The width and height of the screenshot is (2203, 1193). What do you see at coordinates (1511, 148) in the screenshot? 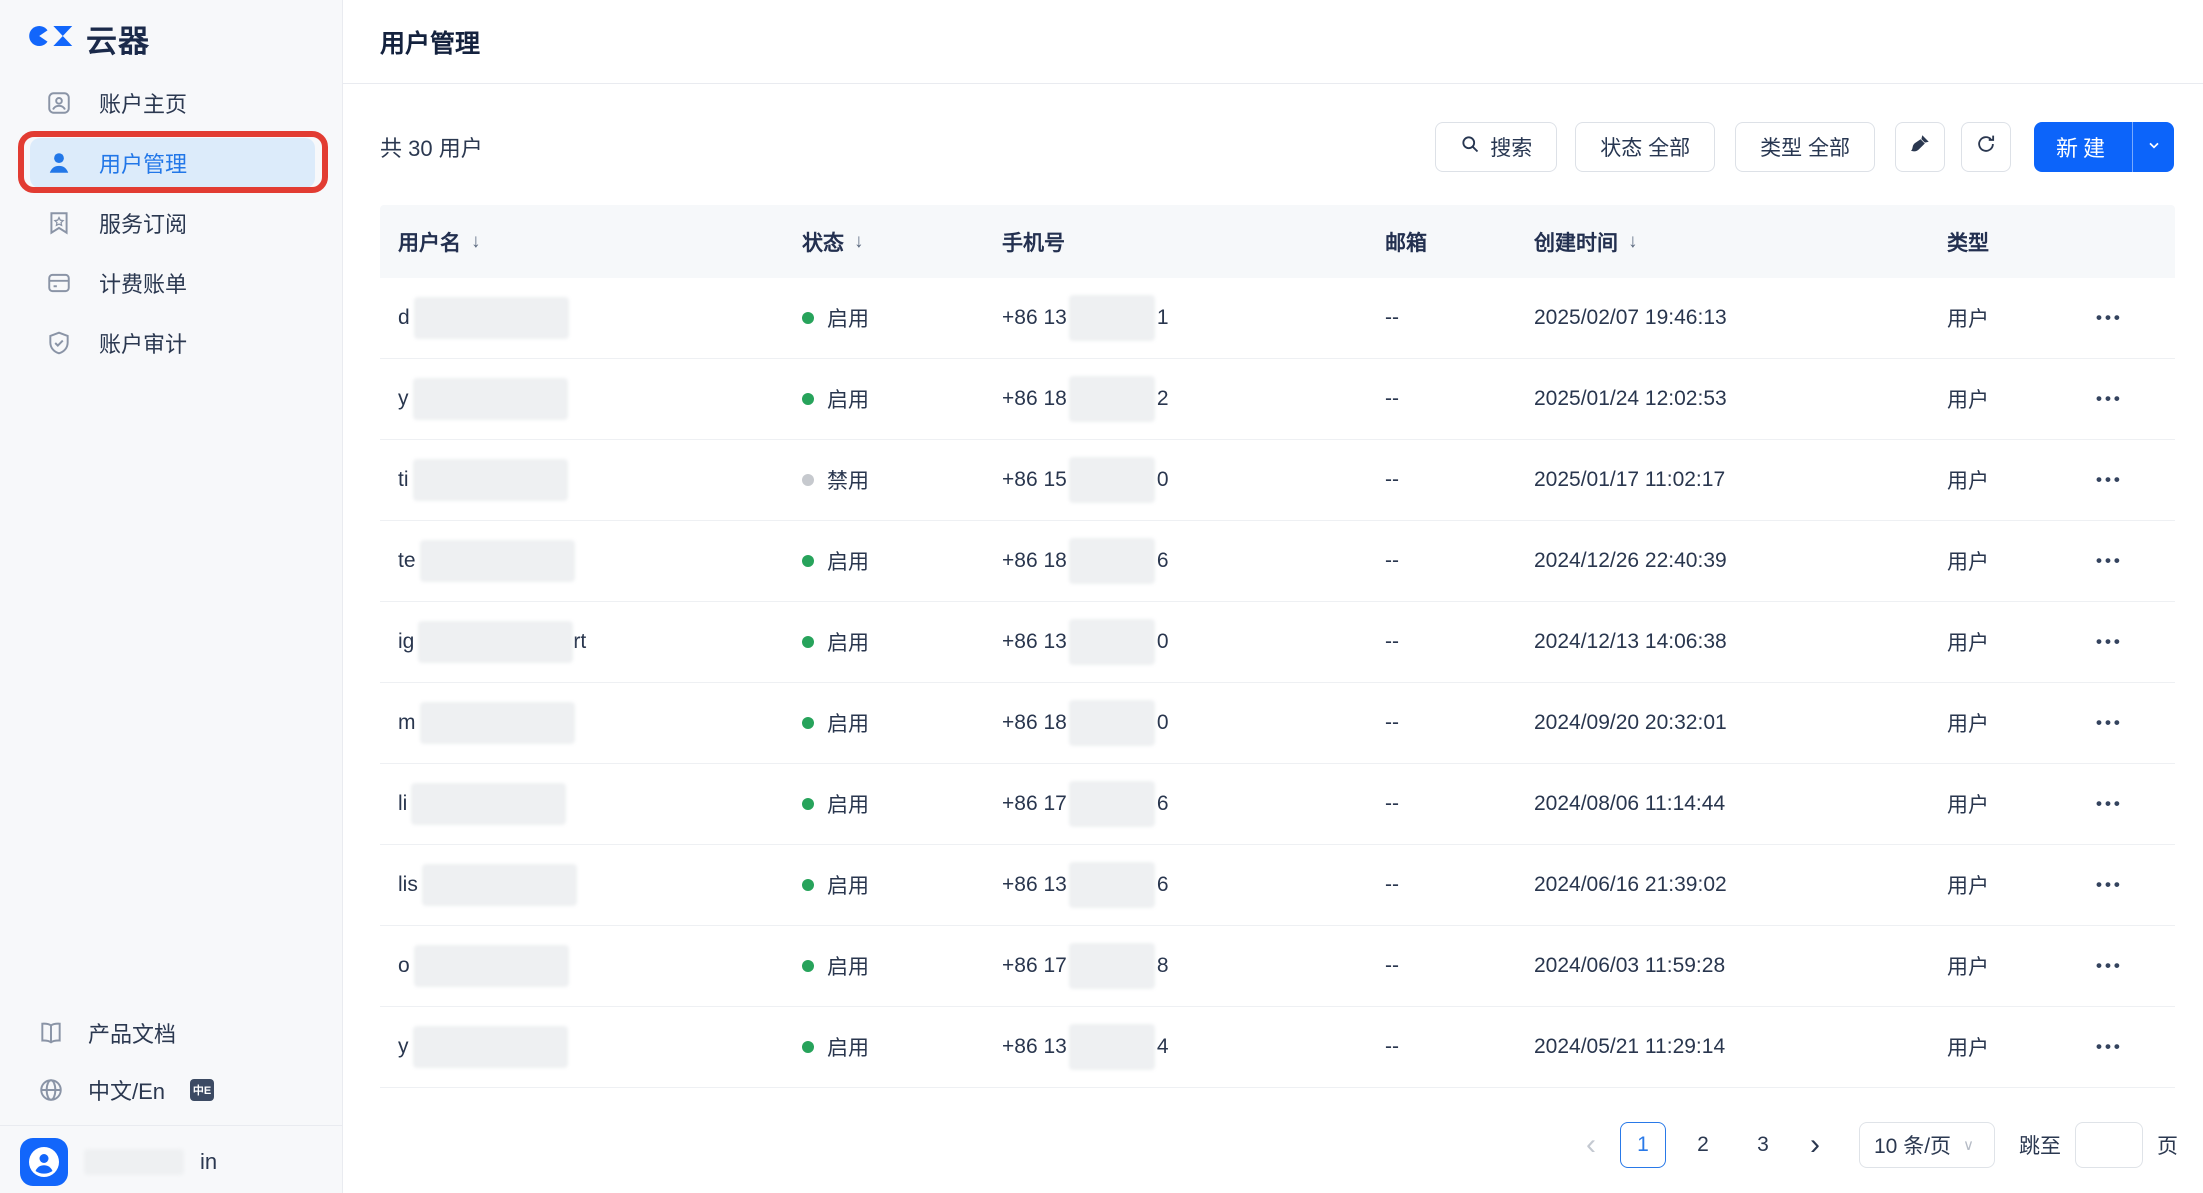
I see `search-button-label: 搜索` at bounding box center [1511, 148].